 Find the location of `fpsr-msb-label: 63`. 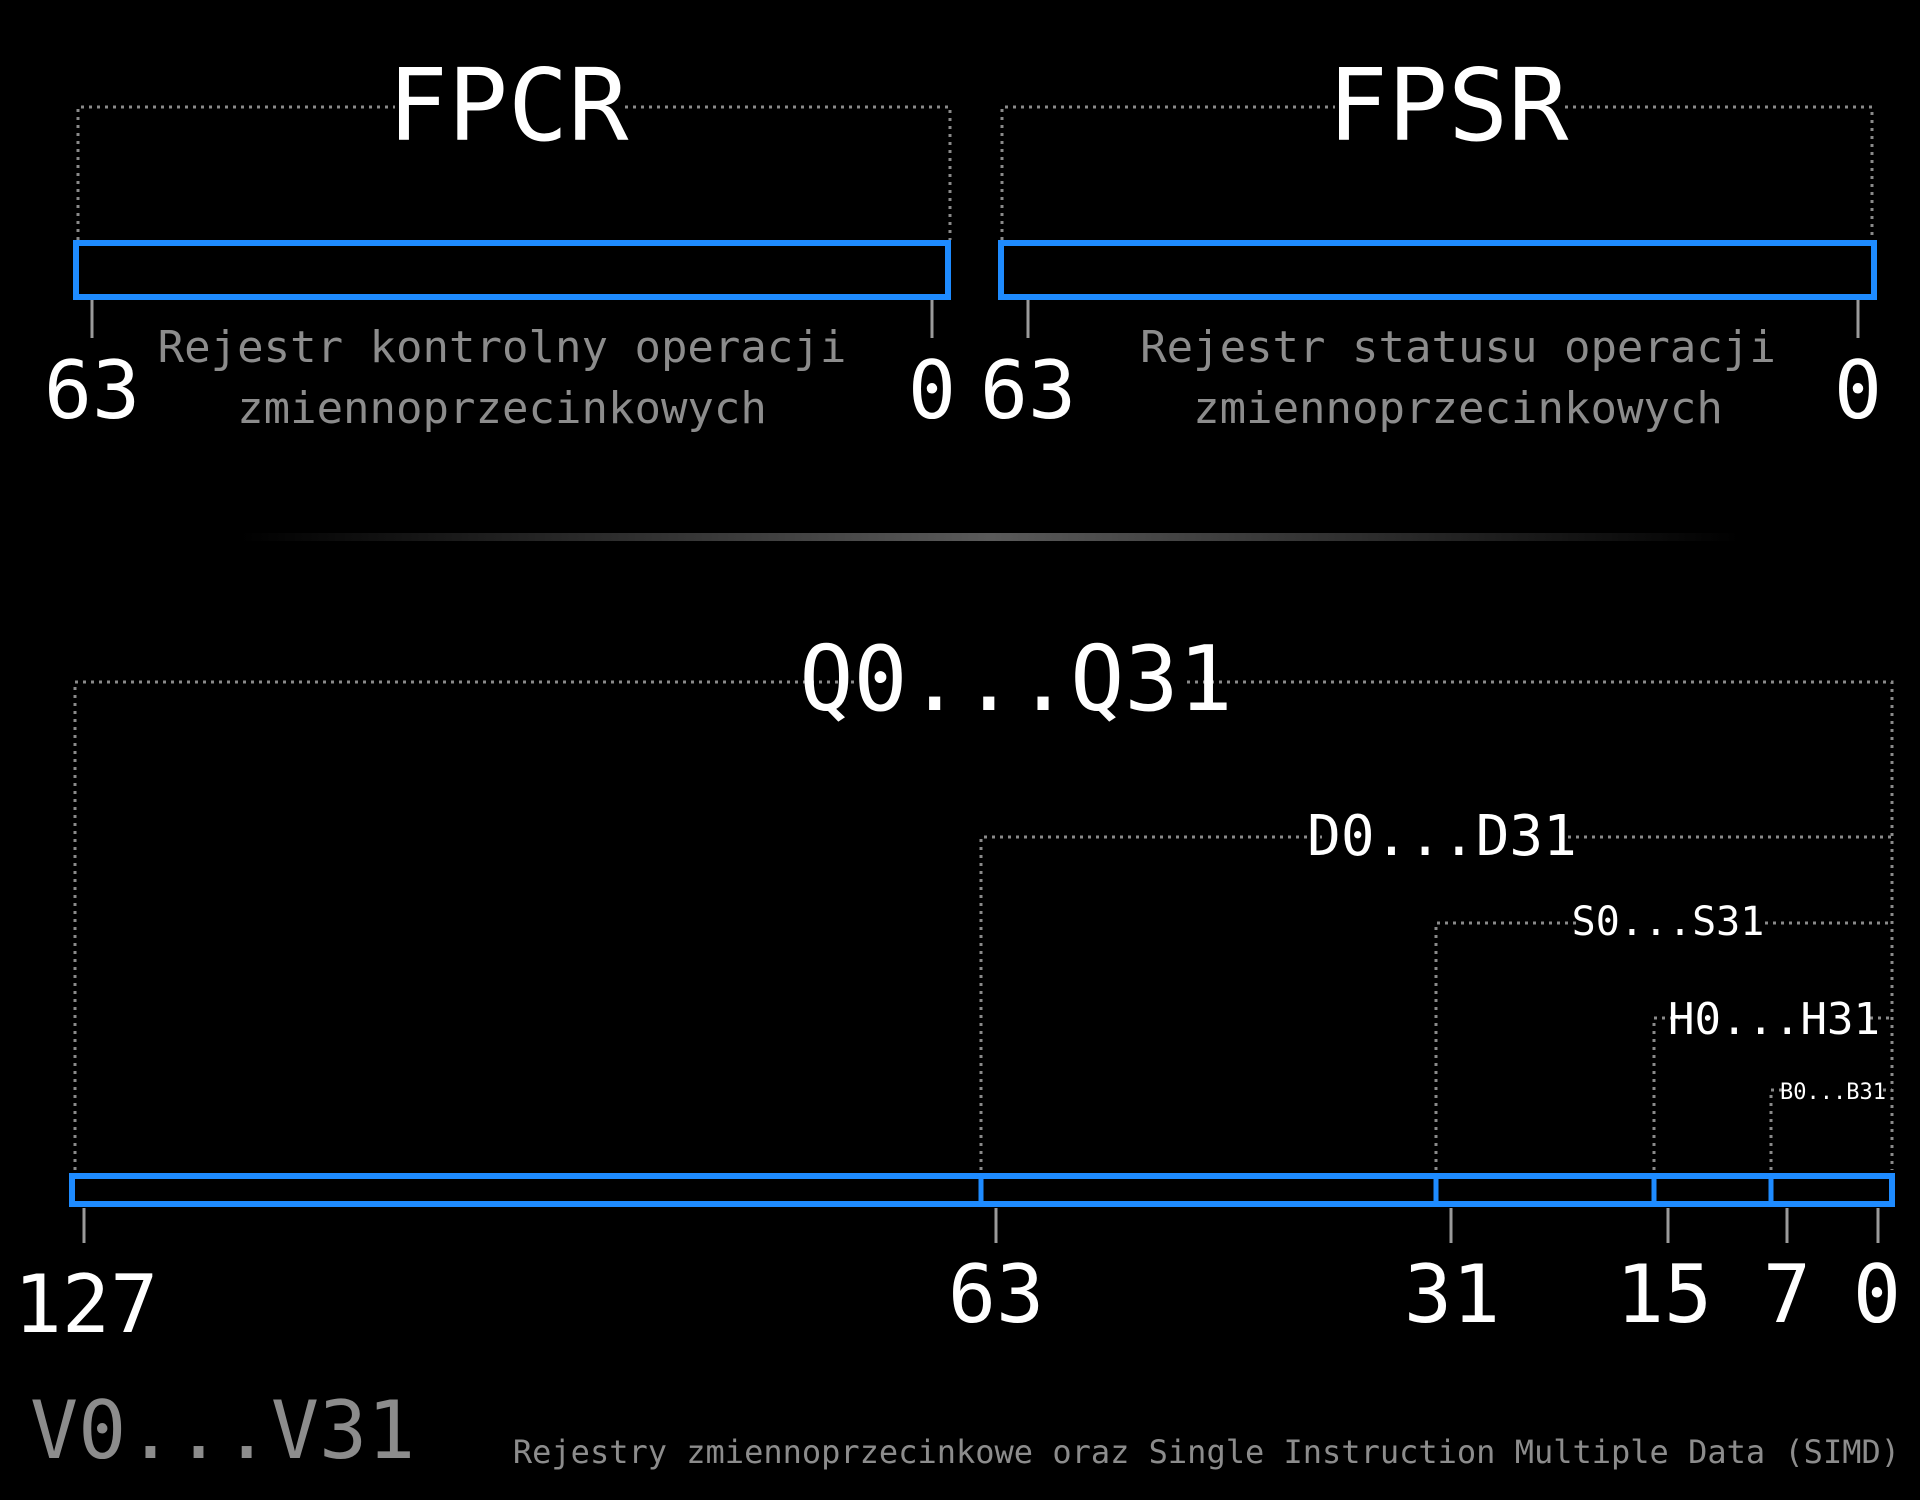

fpsr-msb-label: 63 is located at coordinates (1028, 390).